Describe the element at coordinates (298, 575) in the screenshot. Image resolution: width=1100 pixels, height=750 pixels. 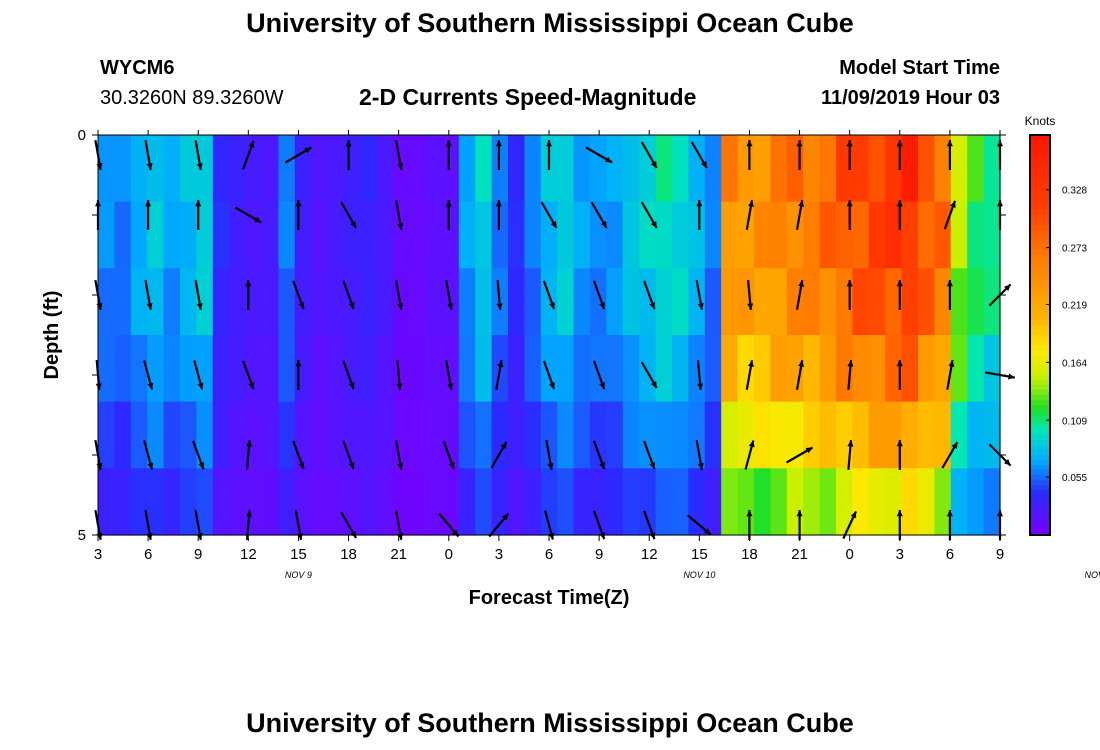
I see `date-label: NOV 9` at that location.